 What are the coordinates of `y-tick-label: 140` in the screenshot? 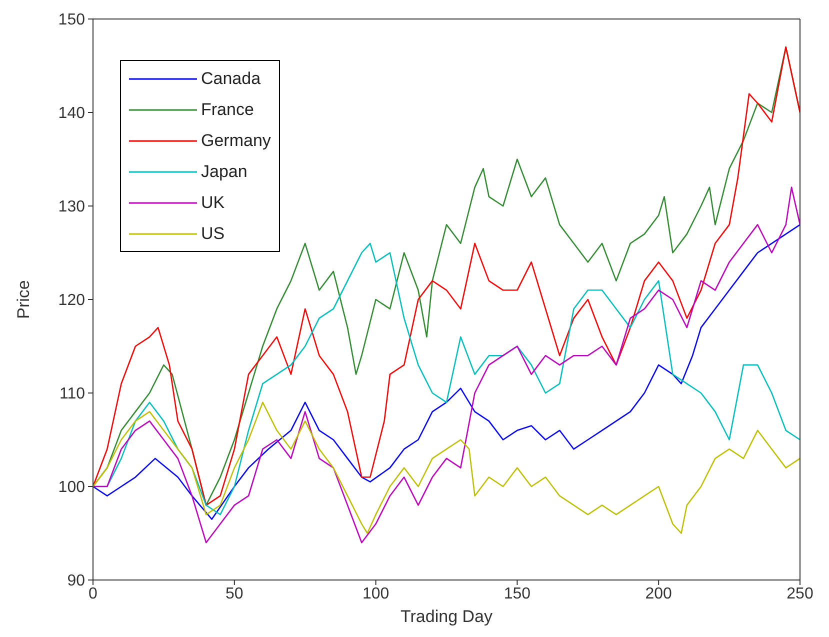 It's located at (72, 113).